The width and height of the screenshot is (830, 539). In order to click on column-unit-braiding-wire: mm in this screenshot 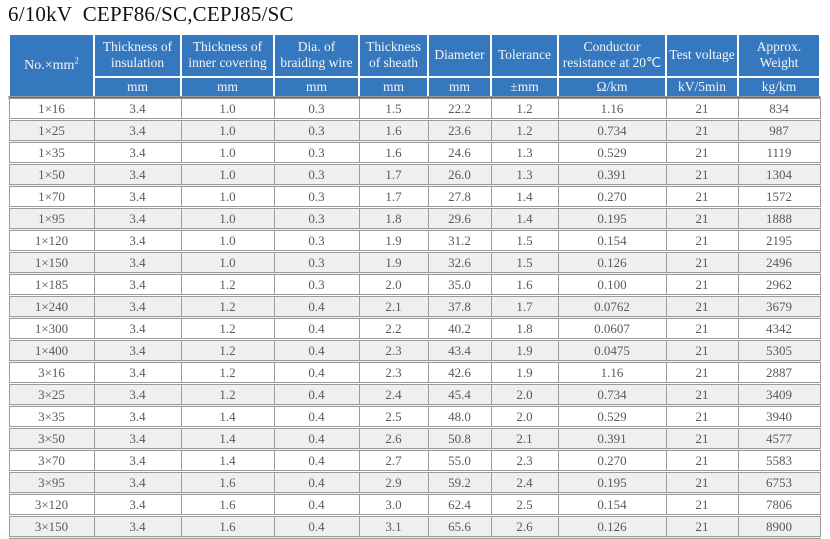, I will do `click(316, 87)`.